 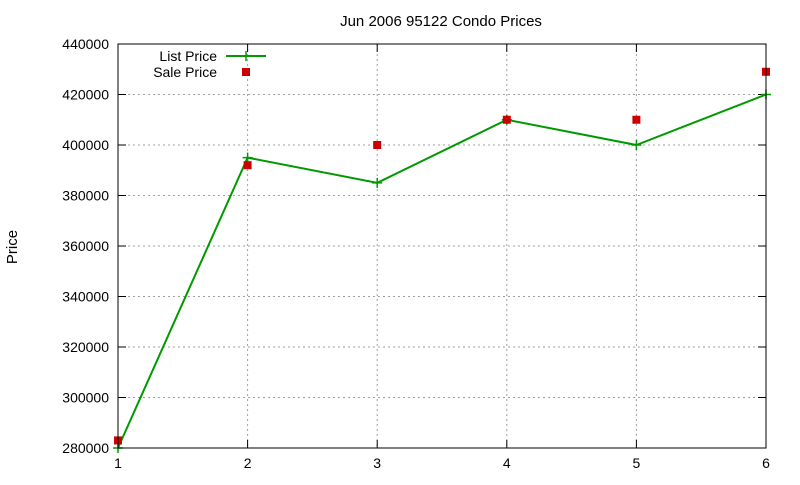 What do you see at coordinates (85, 44) in the screenshot?
I see `y-tick-label: 440000` at bounding box center [85, 44].